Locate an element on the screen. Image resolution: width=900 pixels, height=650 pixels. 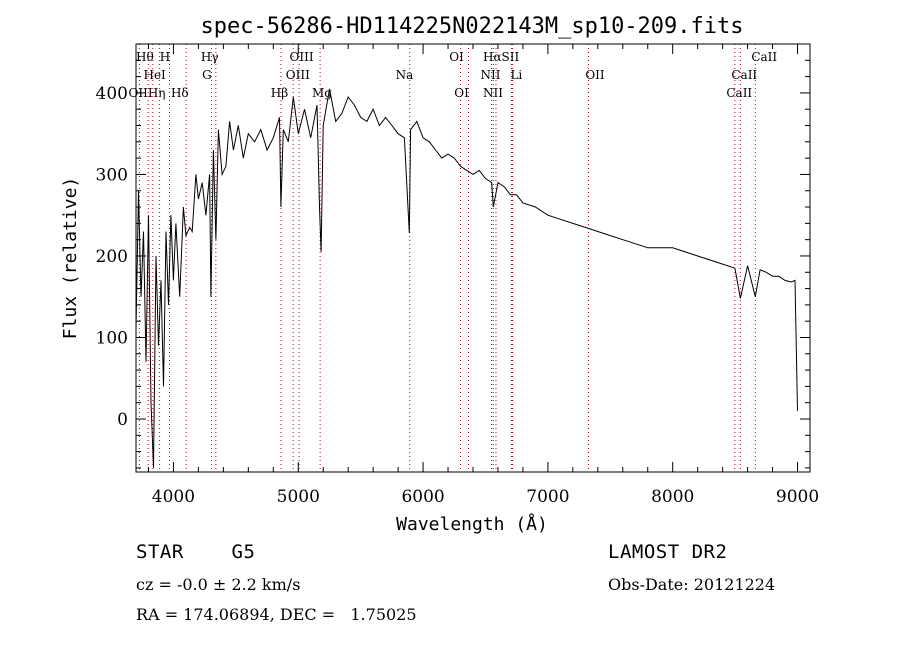
observation-date: Obs-Date: 20121224 is located at coordinates (692, 584).